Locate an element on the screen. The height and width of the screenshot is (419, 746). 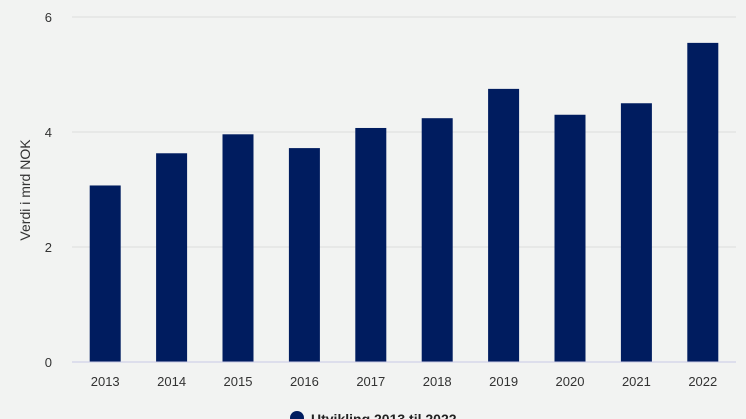
x-tick-label: 2020 is located at coordinates (570, 381).